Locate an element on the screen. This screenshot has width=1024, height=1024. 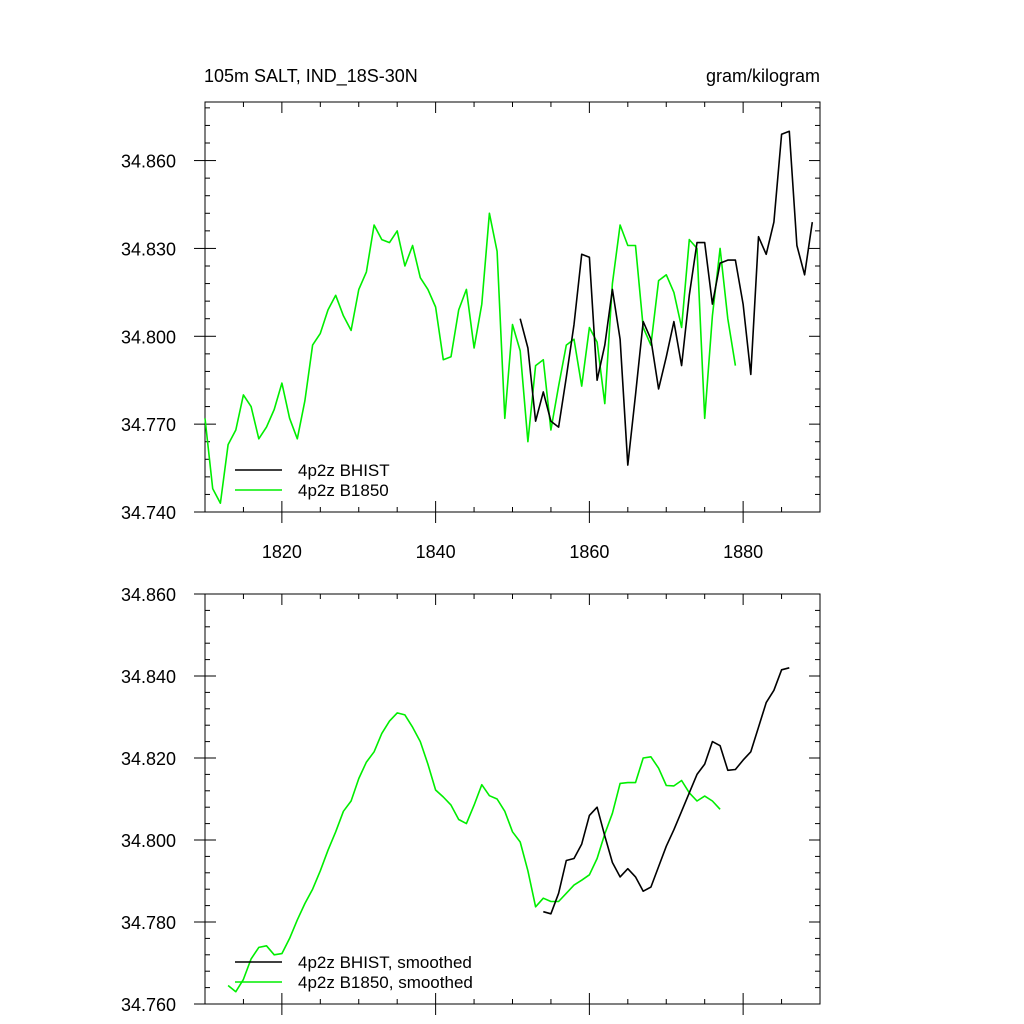
top-y-tick-label: 34.860 is located at coordinates (148, 162).